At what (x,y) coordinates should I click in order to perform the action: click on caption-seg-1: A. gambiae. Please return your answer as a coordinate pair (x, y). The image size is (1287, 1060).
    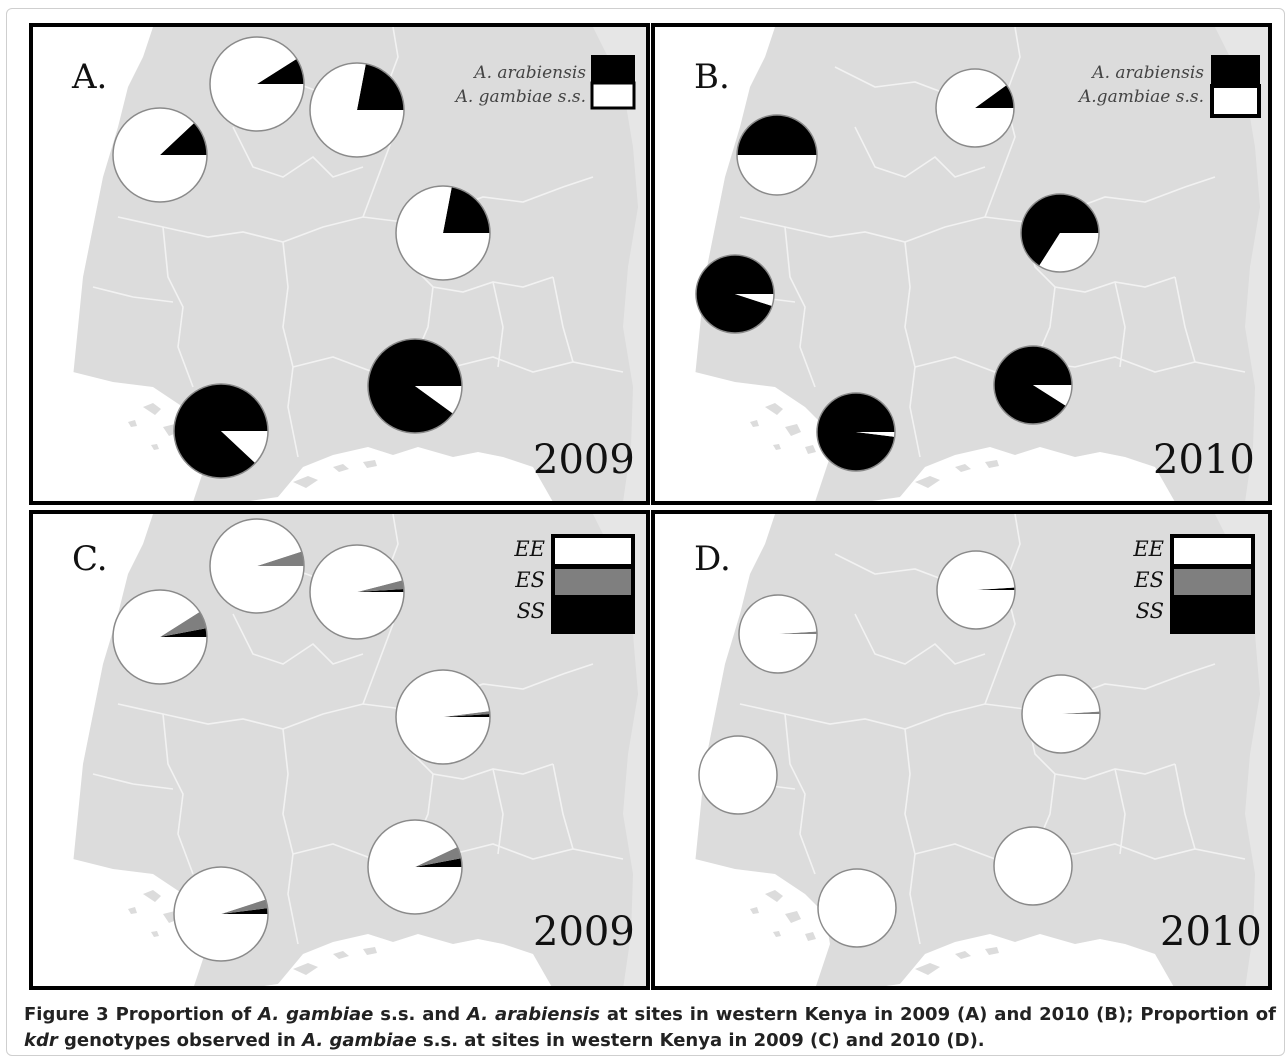
    Looking at the image, I should click on (316, 1014).